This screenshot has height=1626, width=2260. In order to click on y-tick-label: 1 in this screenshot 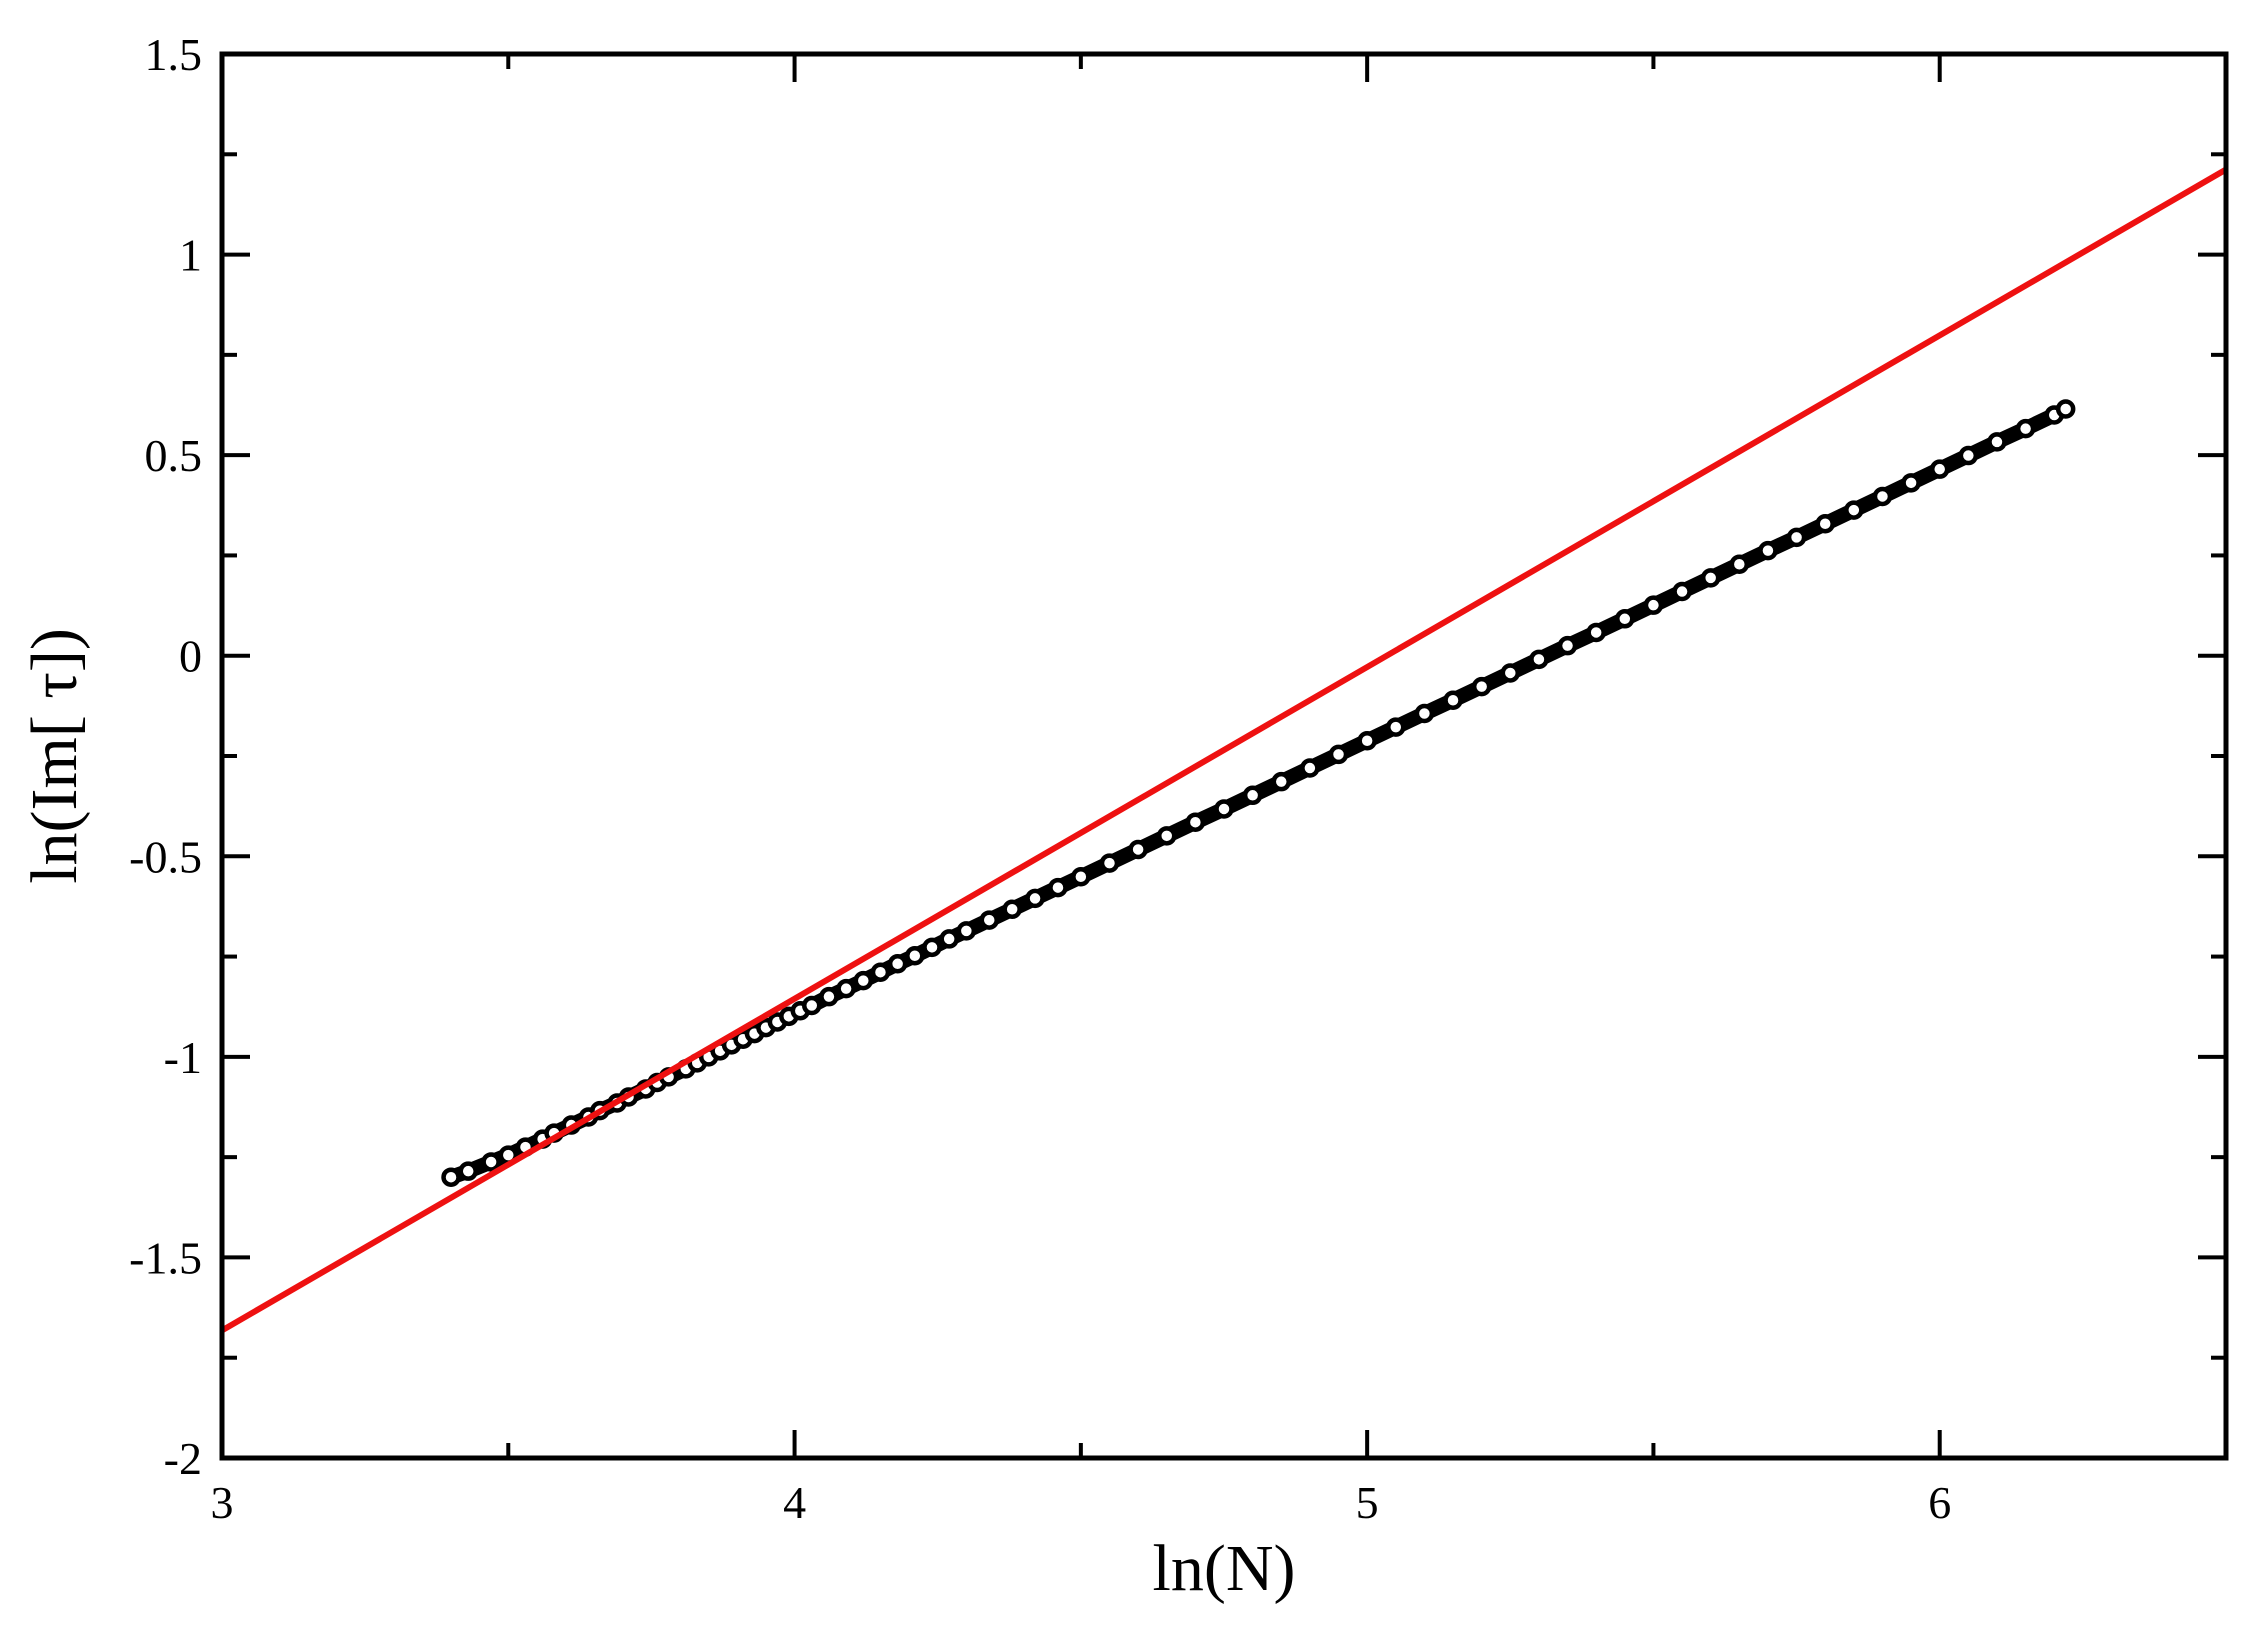, I will do `click(190, 255)`.